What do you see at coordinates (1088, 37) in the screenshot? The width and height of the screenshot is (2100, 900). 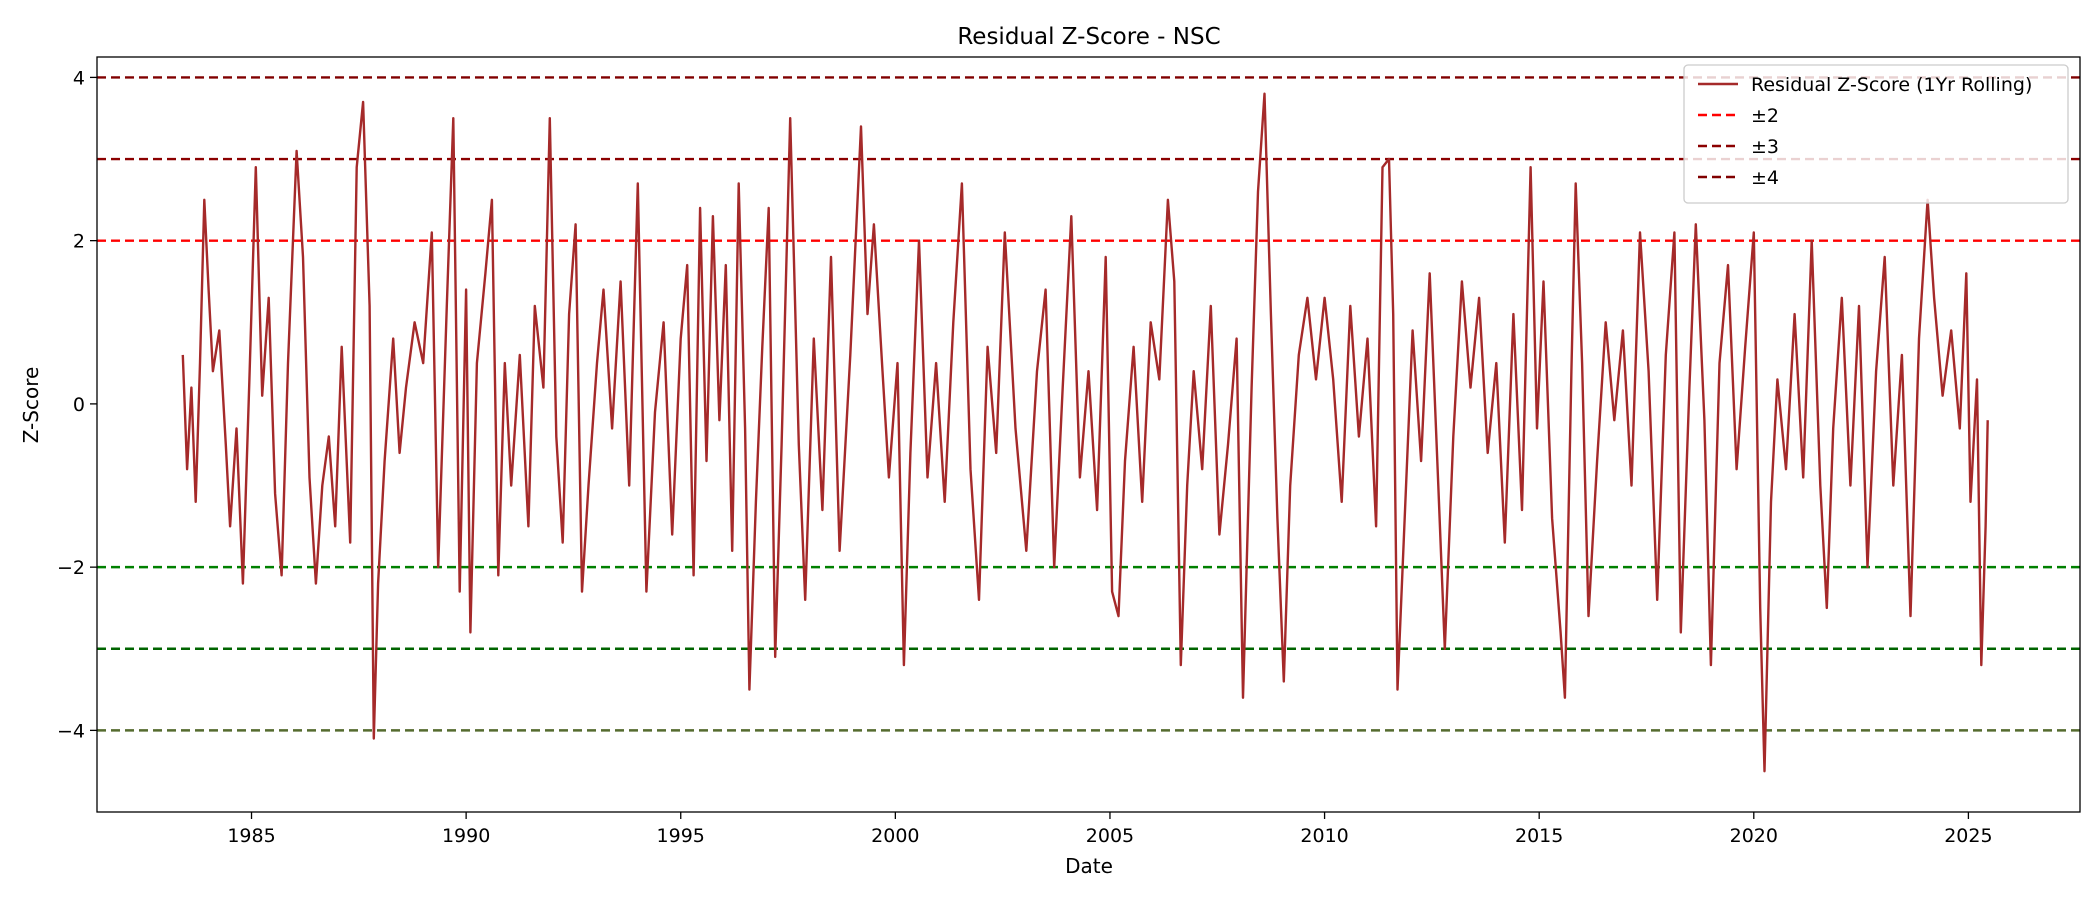 I see `chart-title: Residual Z-Score - NSC` at bounding box center [1088, 37].